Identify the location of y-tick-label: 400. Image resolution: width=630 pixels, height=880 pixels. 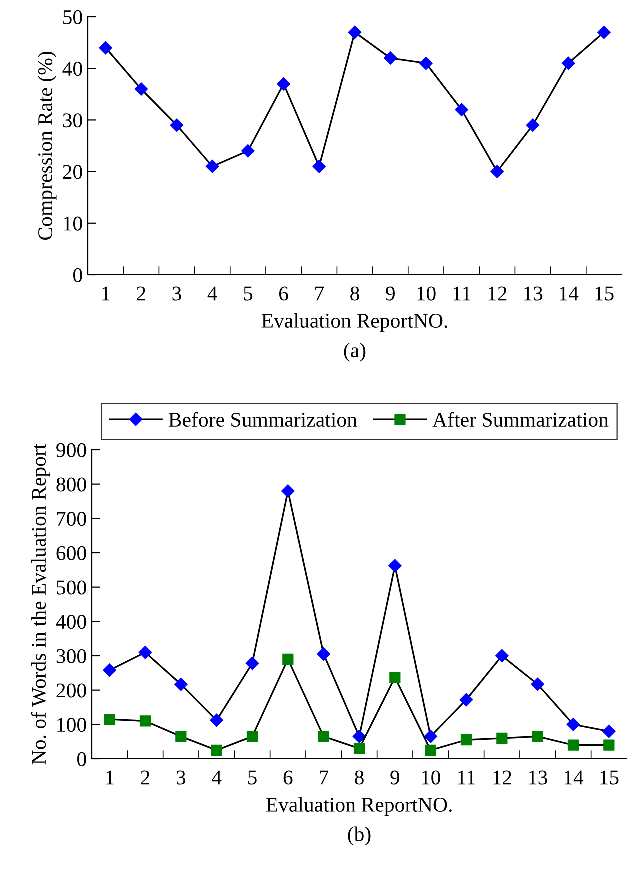
(71, 622).